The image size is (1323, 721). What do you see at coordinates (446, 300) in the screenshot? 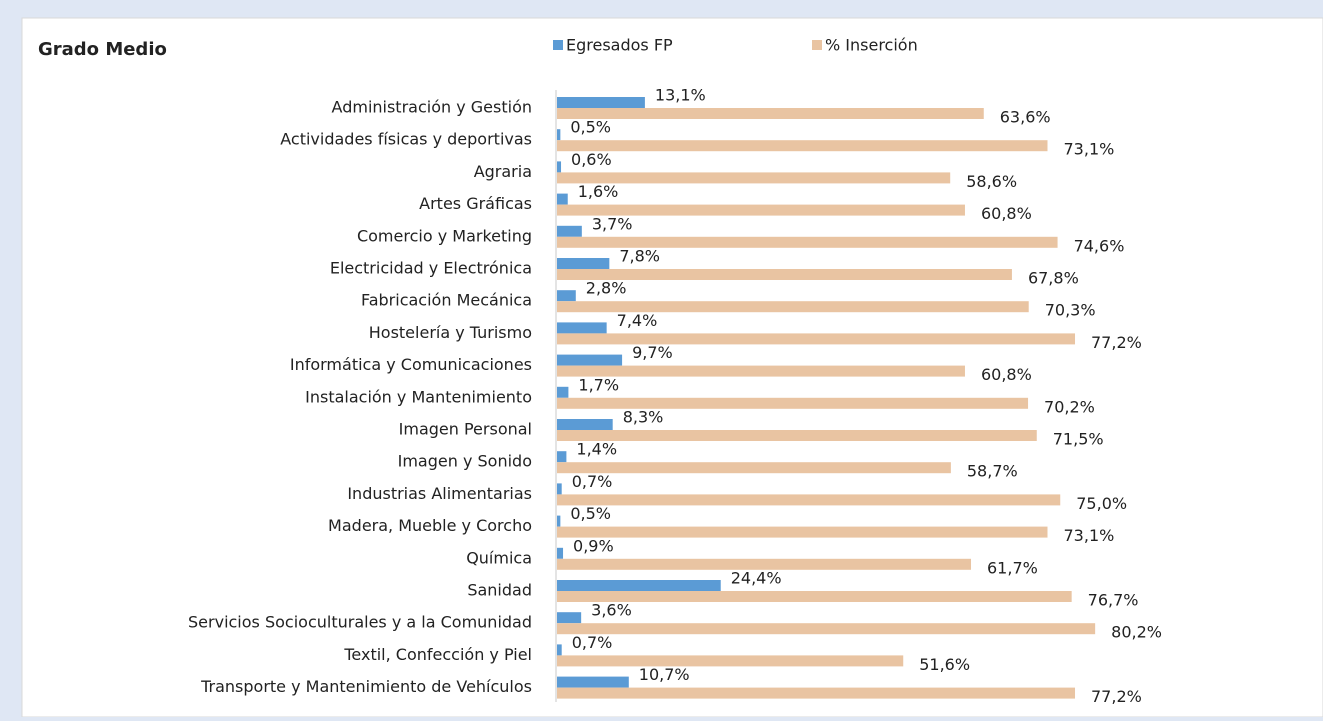
I see `category-label: Fabricación Mecánica` at bounding box center [446, 300].